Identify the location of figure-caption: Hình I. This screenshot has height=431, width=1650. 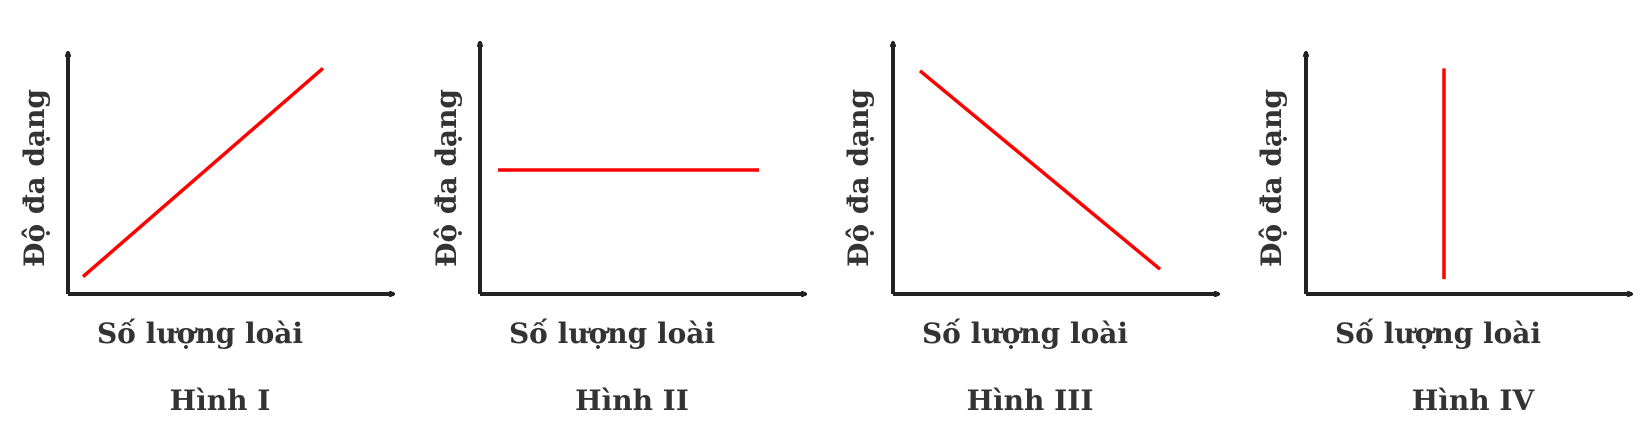
(220, 400).